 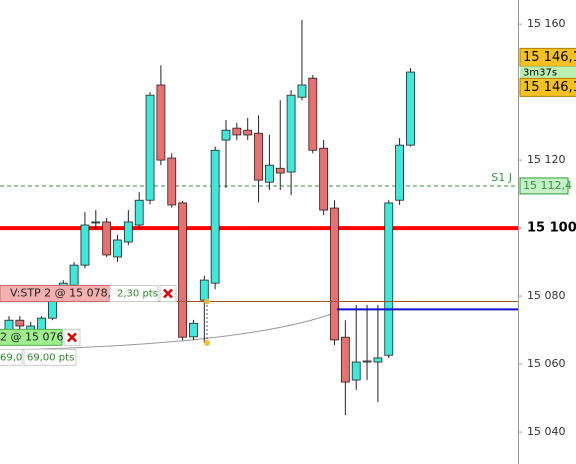 What do you see at coordinates (546, 363) in the screenshot?
I see `y-tick-label: 15 060` at bounding box center [546, 363].